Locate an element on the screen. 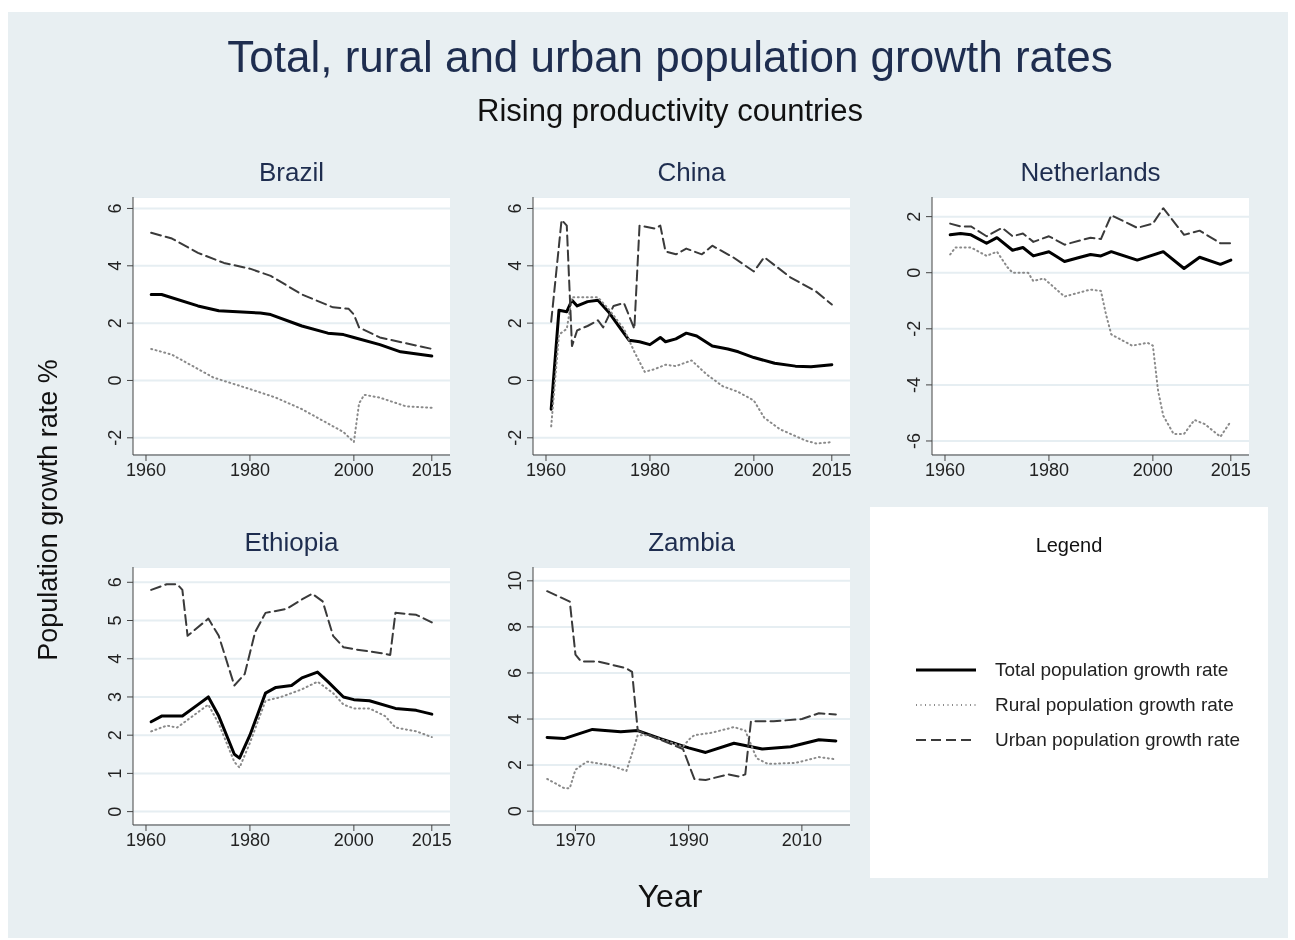  y-tick-label: 8 is located at coordinates (515, 626).